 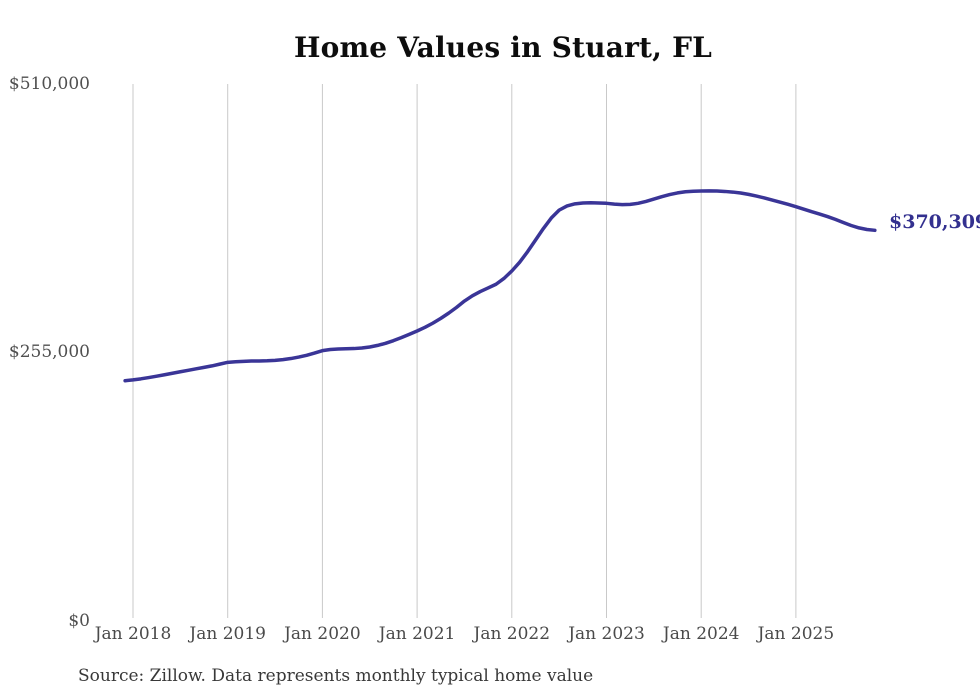 What do you see at coordinates (79, 621) in the screenshot?
I see `y-axis-label-0: $0` at bounding box center [79, 621].